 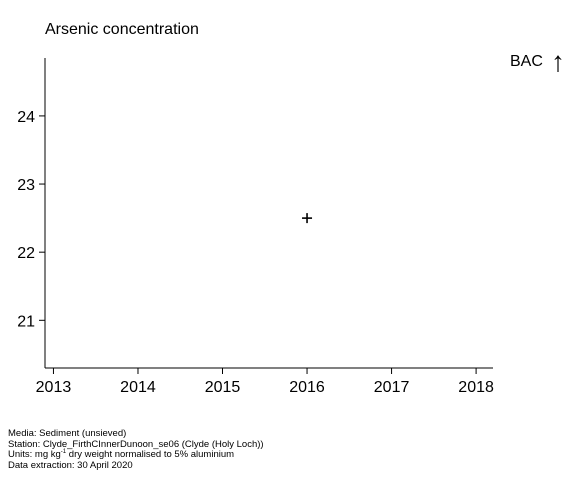 I want to click on y-tick-label: 21, so click(x=26, y=321).